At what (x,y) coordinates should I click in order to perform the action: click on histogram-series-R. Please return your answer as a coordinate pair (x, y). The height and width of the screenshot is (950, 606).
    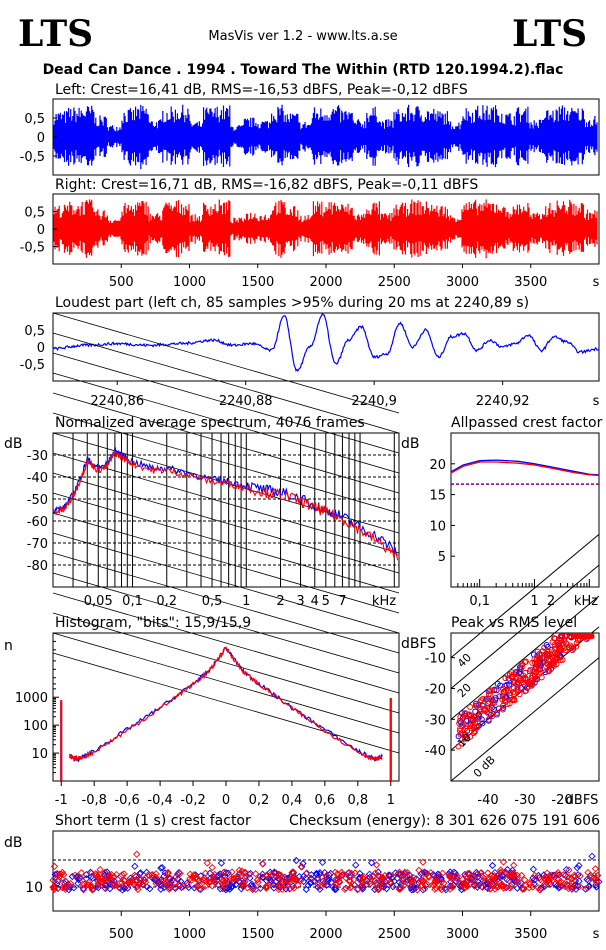
    Looking at the image, I should click on (225, 704).